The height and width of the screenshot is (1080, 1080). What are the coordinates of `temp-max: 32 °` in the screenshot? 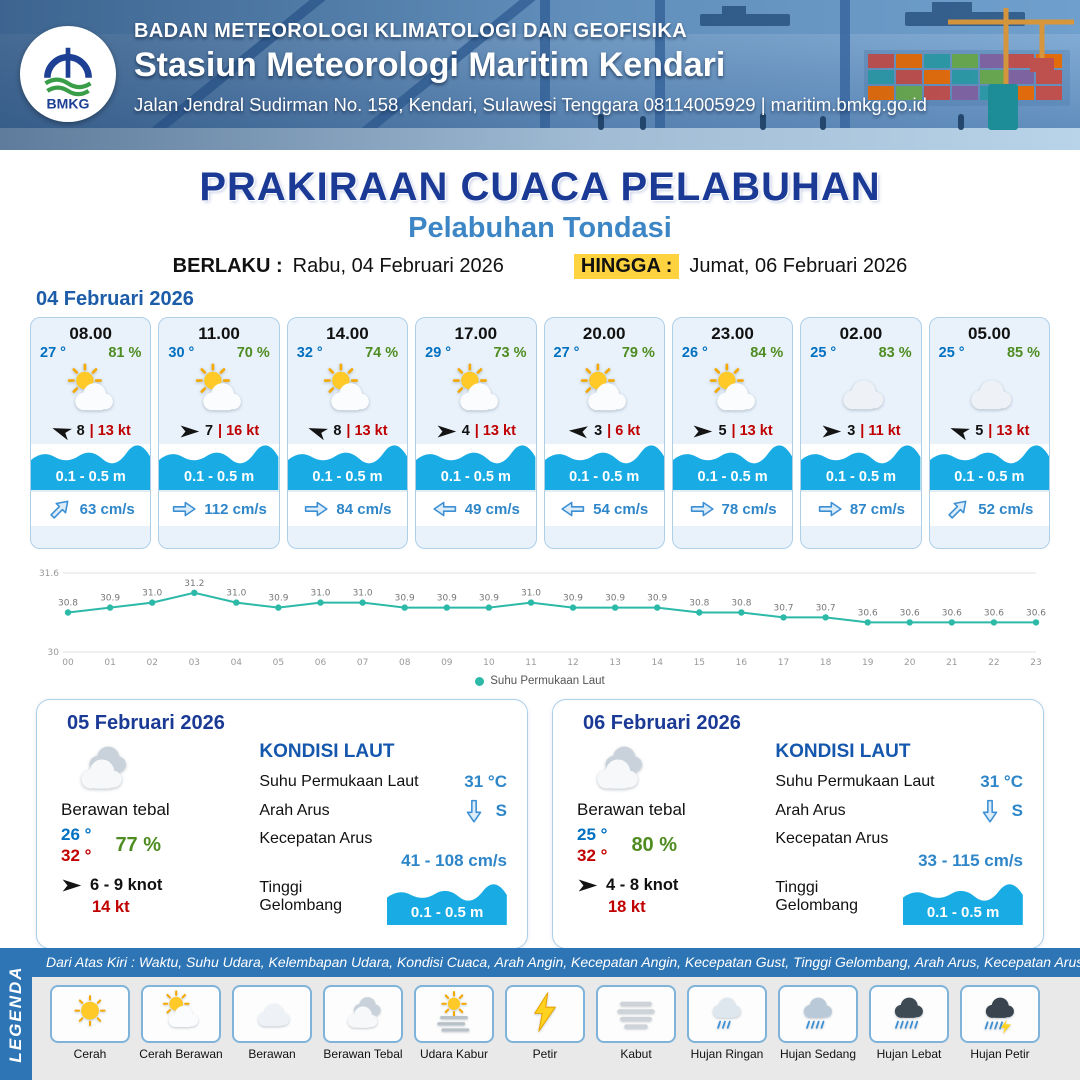 It's located at (76, 855).